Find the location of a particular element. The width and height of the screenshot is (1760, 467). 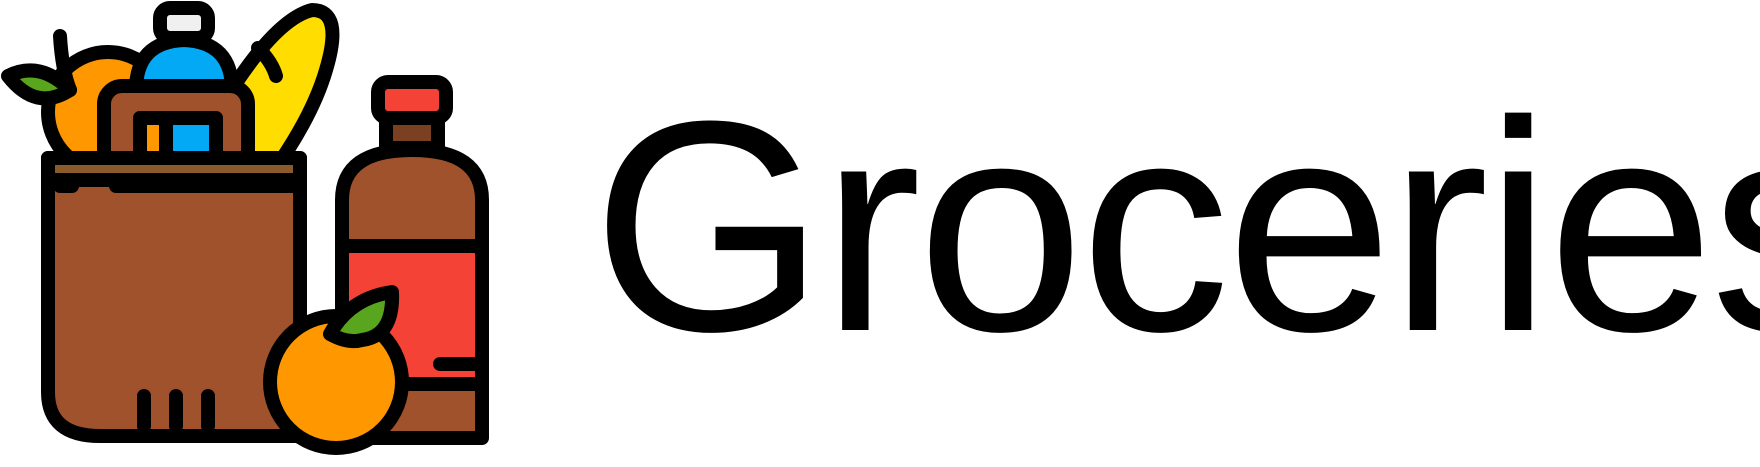

orange-front-icon is located at coordinates (336, 370).